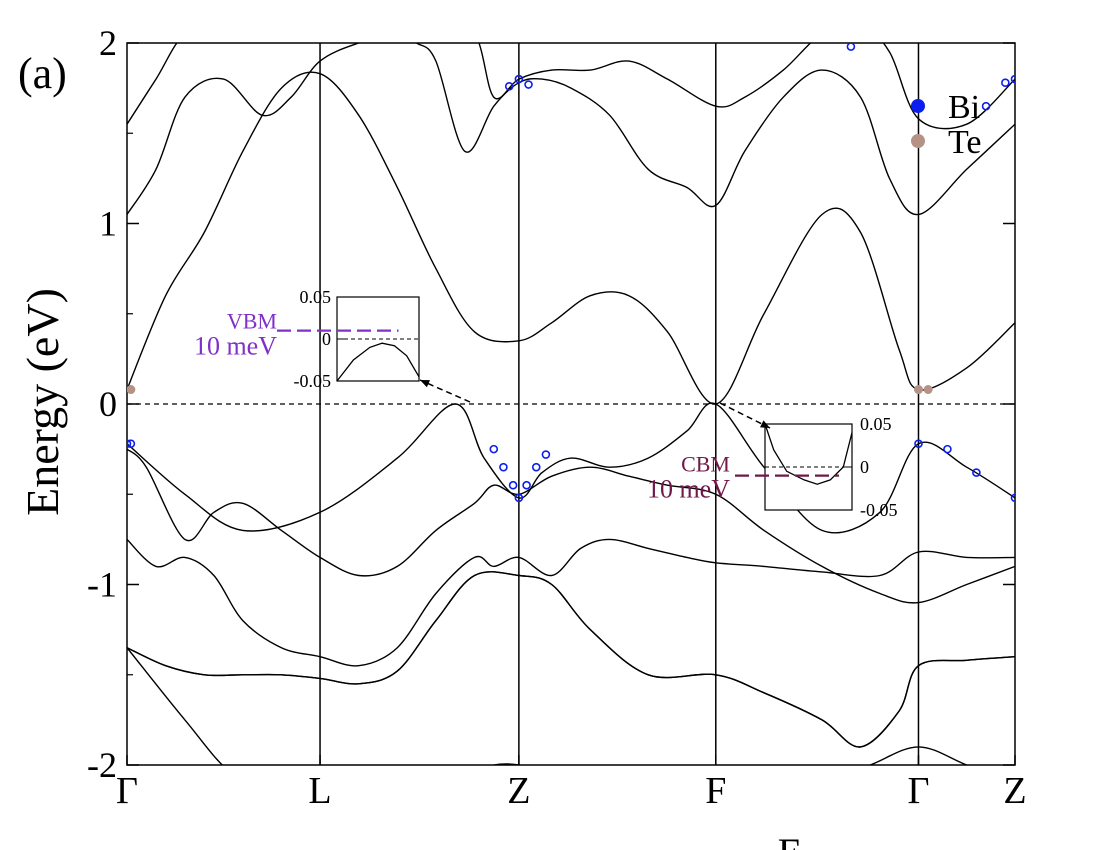  What do you see at coordinates (964, 107) in the screenshot?
I see `legend-label-bi: Bi` at bounding box center [964, 107].